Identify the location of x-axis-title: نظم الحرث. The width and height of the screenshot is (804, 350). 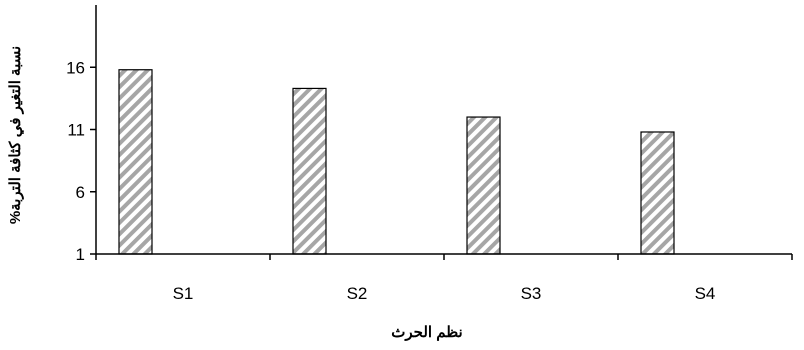
(426, 332).